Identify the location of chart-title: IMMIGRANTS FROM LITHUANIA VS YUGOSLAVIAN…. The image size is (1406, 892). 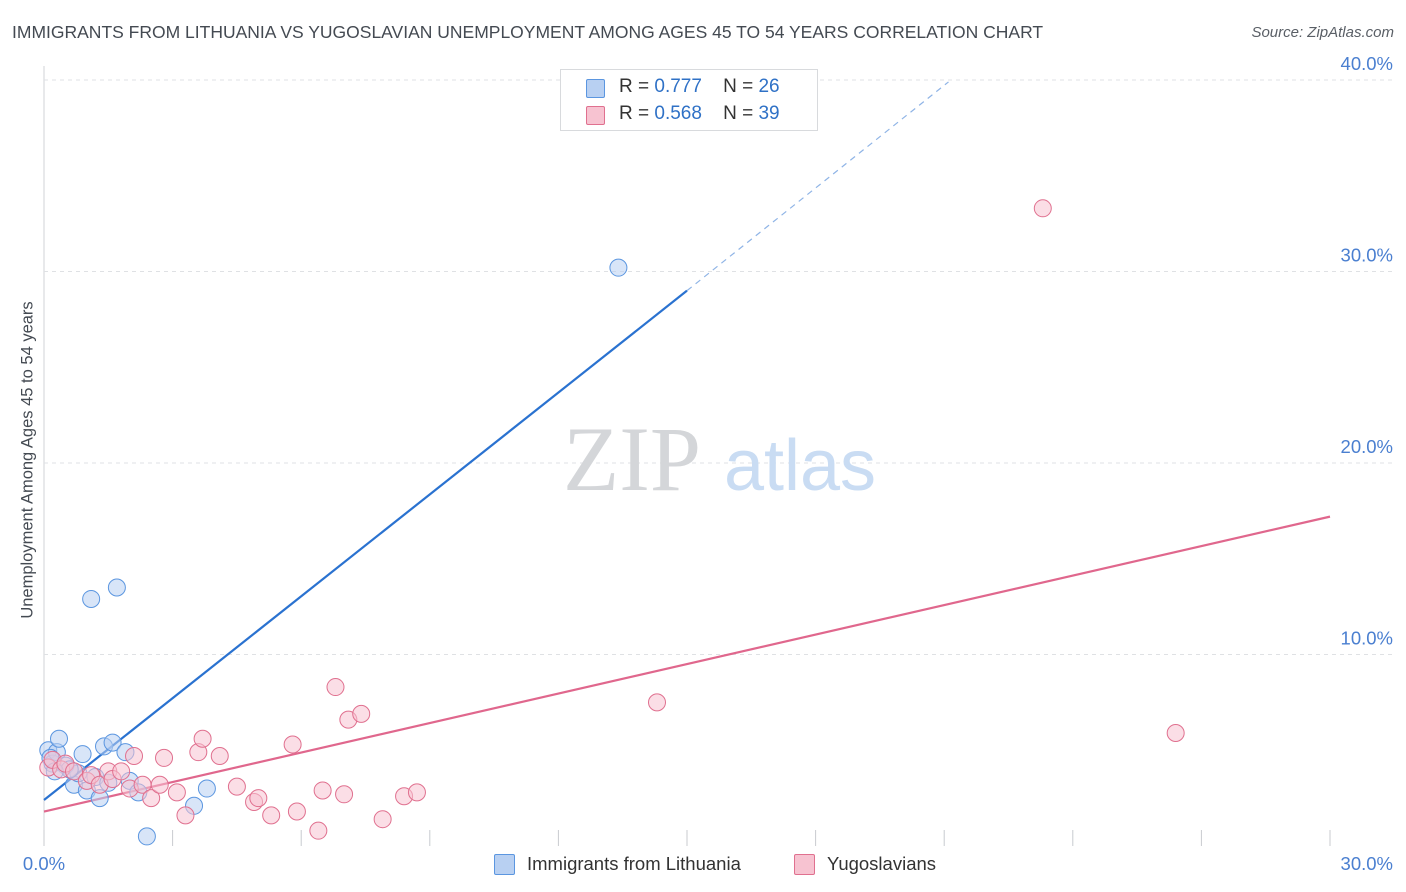
(528, 32).